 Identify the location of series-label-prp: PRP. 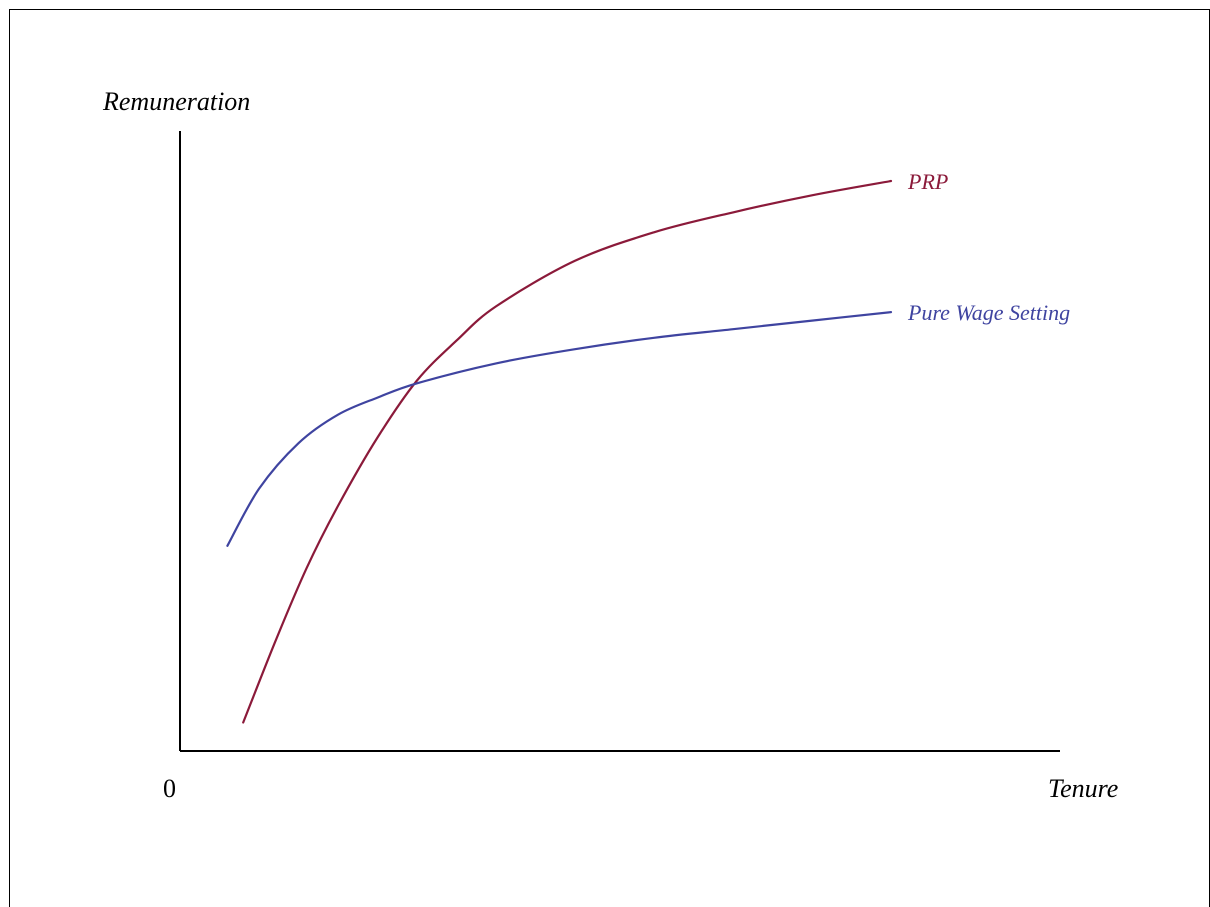
(927, 181).